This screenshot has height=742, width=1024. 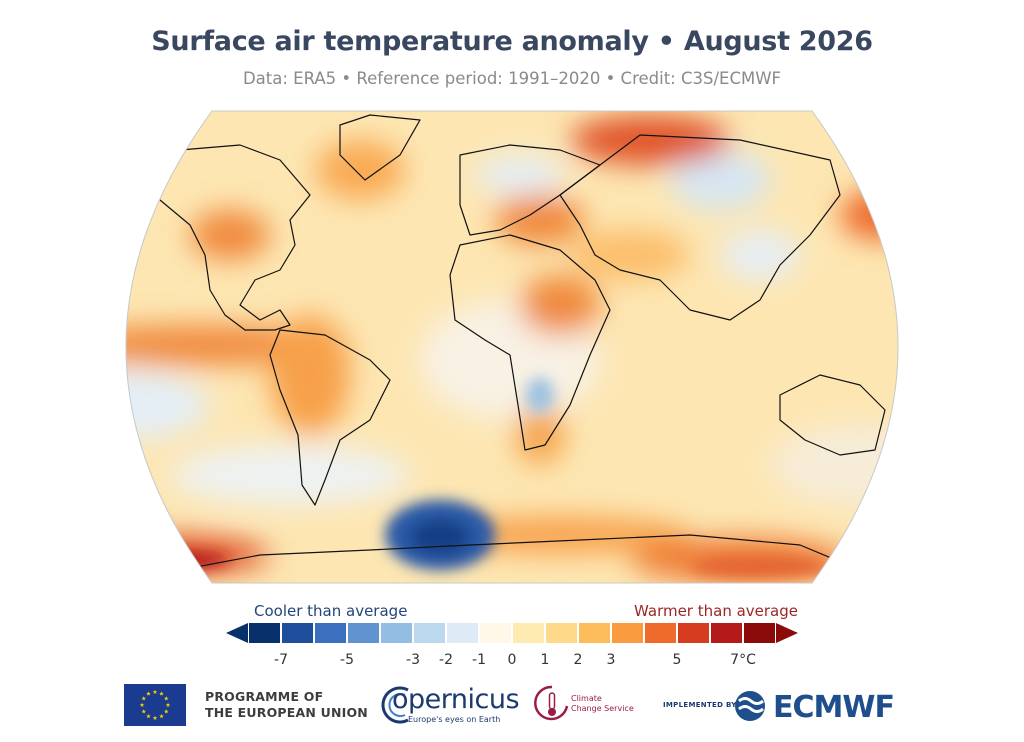 I want to click on copernicus-name: opernicus, so click(x=456, y=699).